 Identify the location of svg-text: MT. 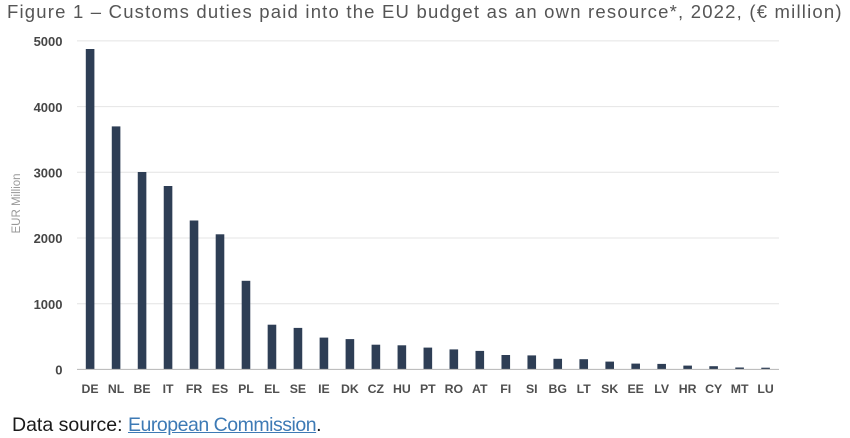
(740, 389).